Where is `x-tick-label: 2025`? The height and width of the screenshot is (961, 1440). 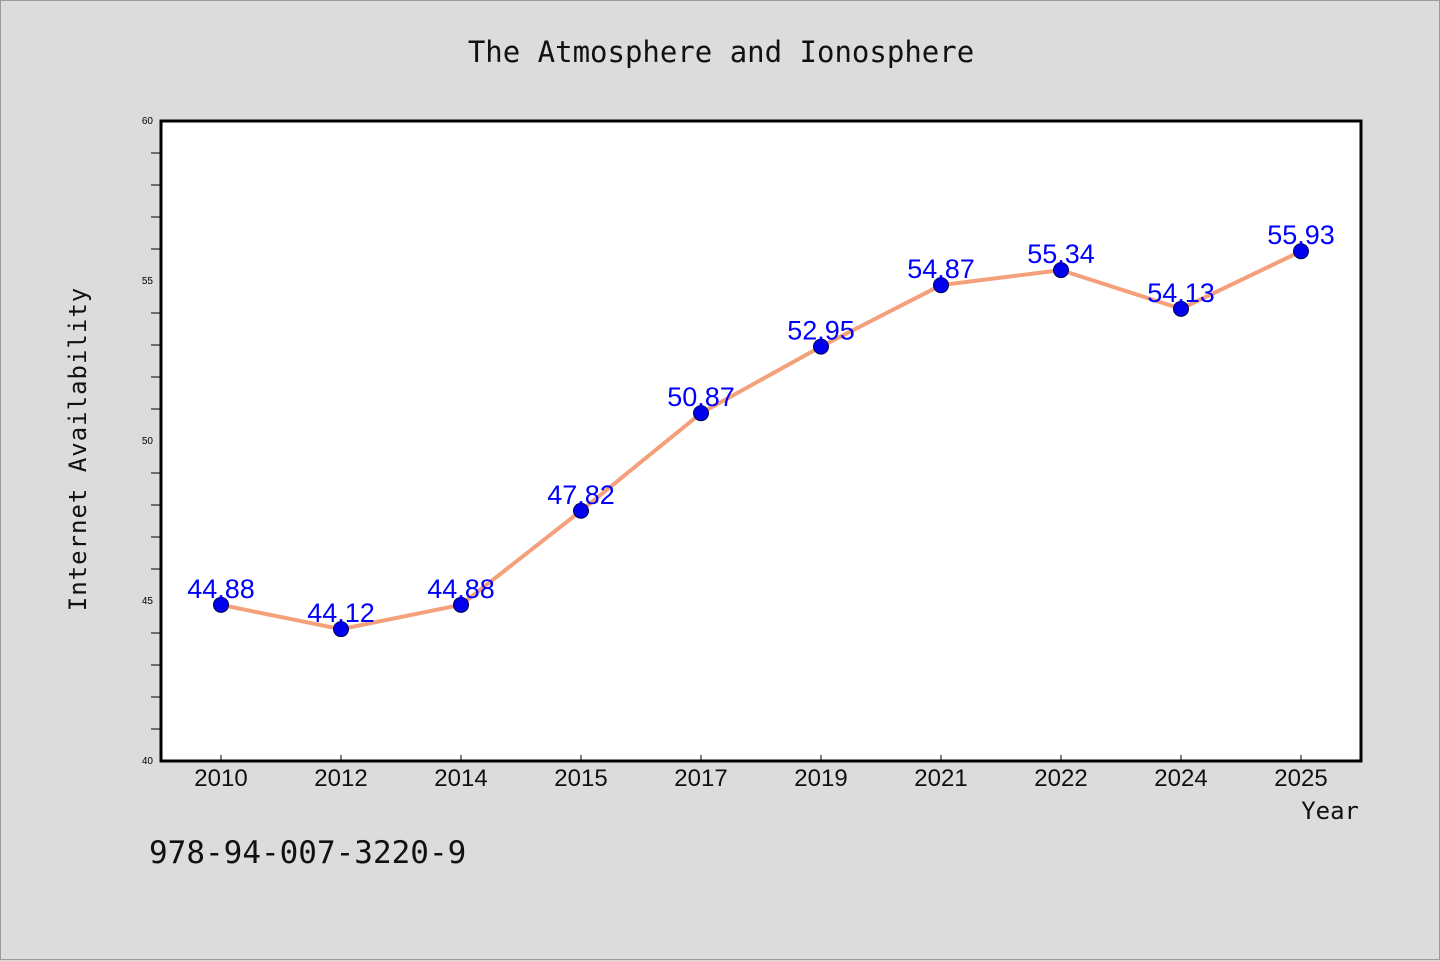
x-tick-label: 2025 is located at coordinates (1300, 778).